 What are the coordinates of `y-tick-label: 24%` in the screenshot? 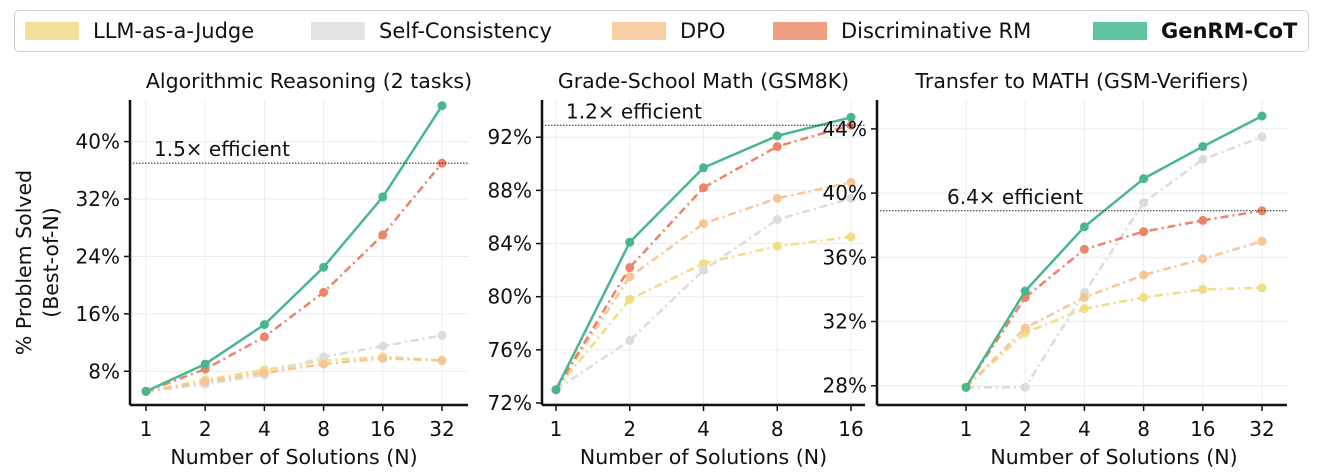 It's located at (98, 256).